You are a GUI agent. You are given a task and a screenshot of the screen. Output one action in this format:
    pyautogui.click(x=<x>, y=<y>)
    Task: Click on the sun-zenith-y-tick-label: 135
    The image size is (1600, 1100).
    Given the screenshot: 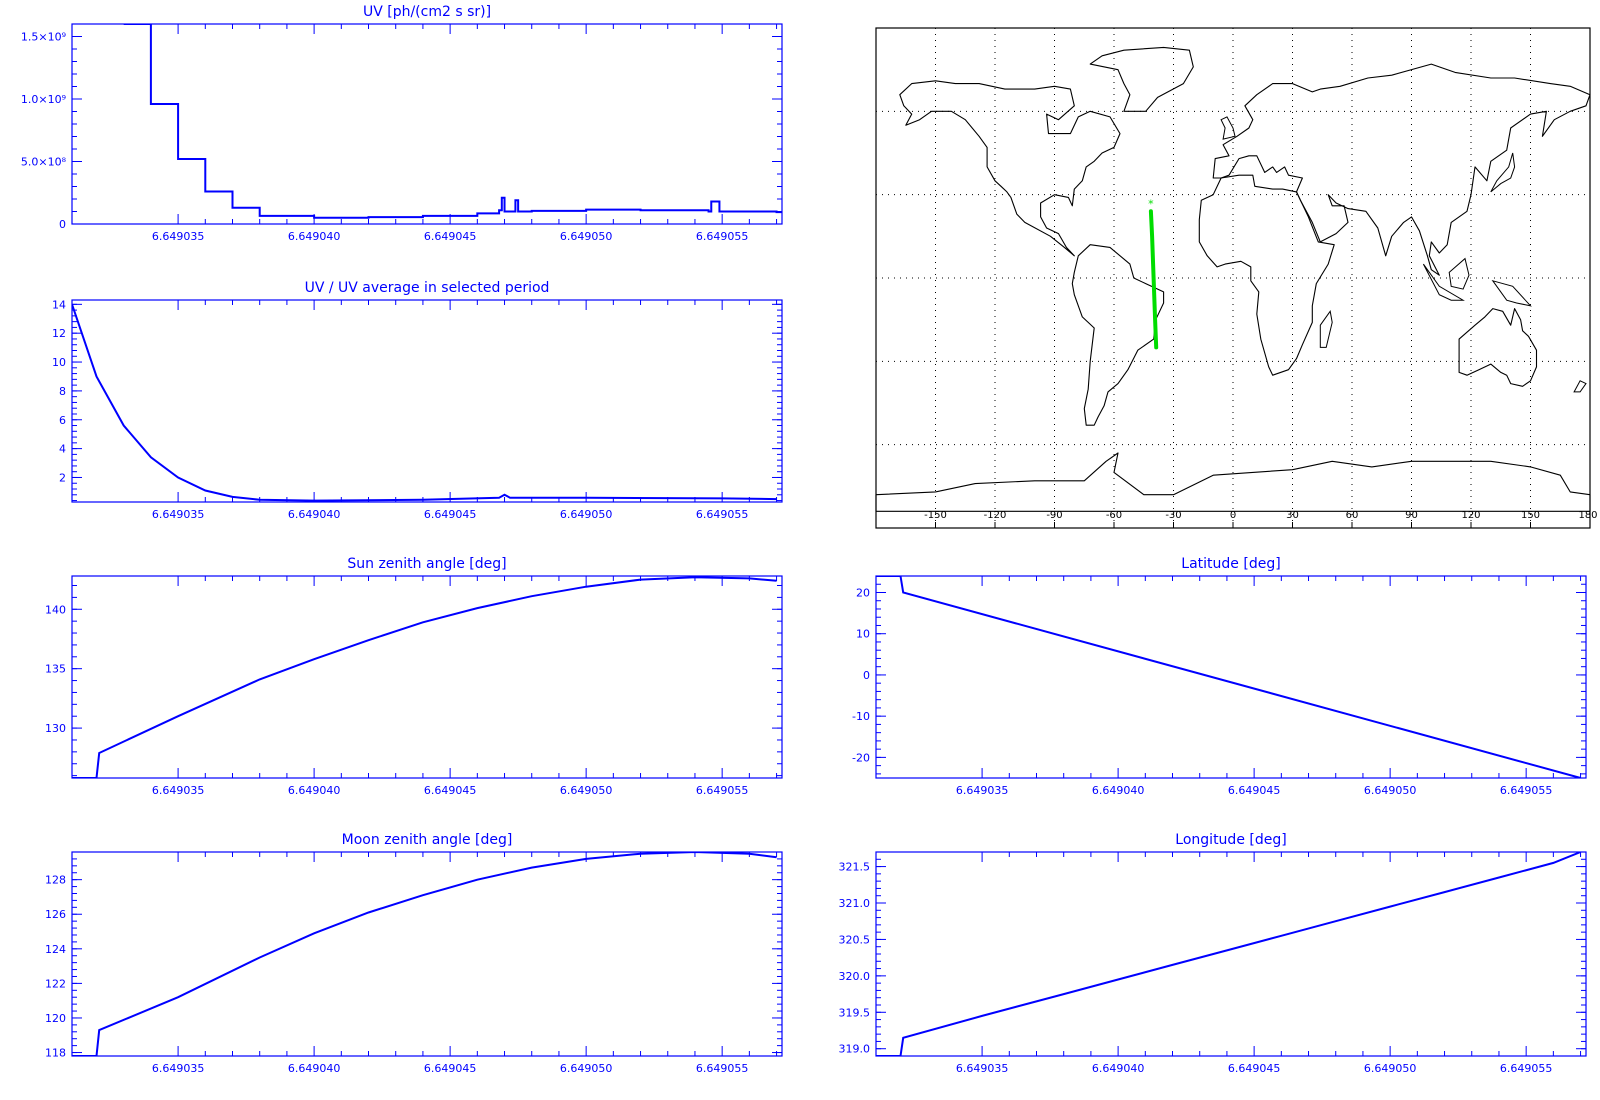 What is the action you would take?
    pyautogui.click(x=55, y=669)
    